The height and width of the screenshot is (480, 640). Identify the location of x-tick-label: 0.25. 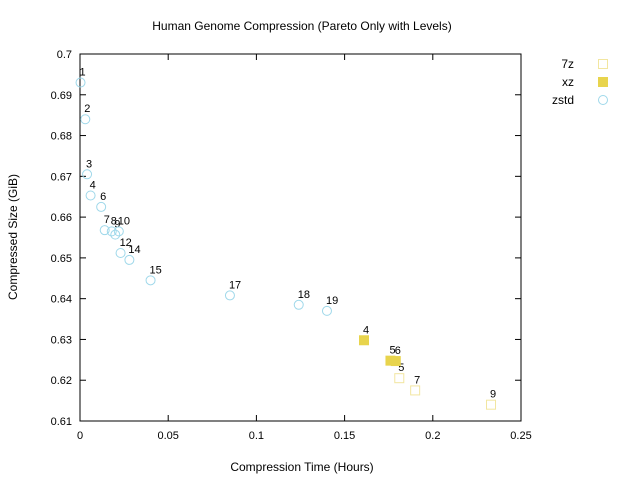
(520, 436).